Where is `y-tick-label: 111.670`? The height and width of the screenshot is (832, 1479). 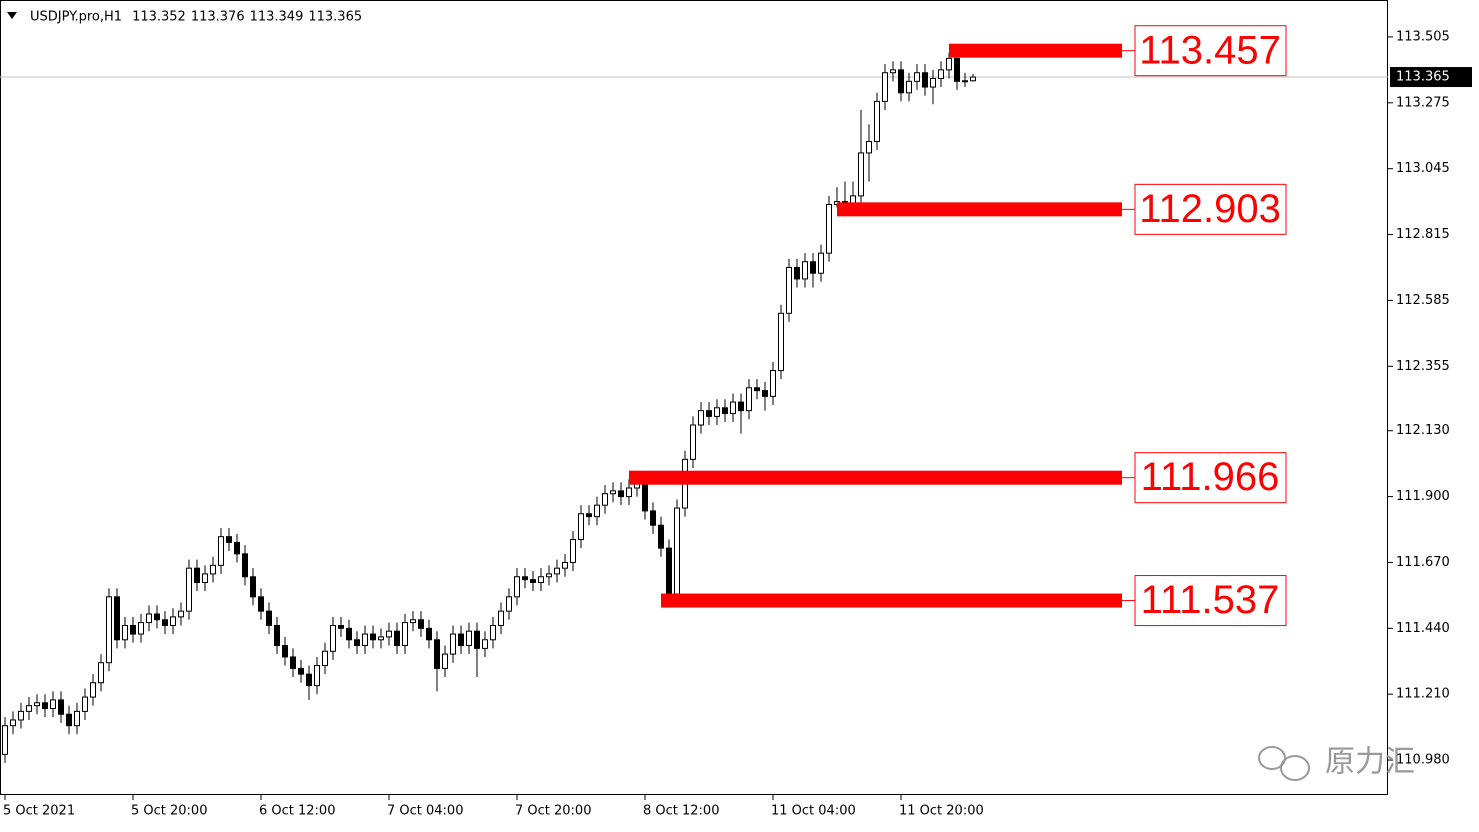 y-tick-label: 111.670 is located at coordinates (1423, 562).